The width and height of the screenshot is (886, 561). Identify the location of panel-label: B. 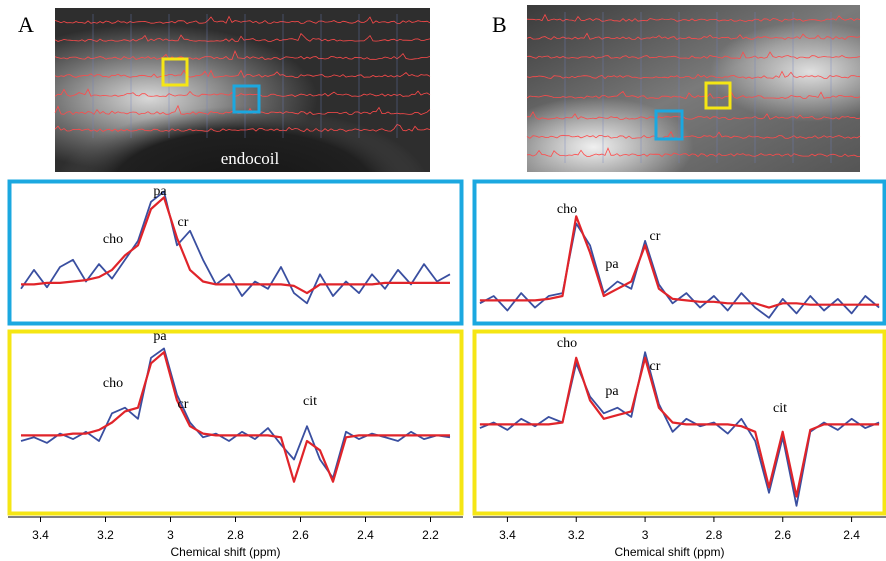
(499, 24).